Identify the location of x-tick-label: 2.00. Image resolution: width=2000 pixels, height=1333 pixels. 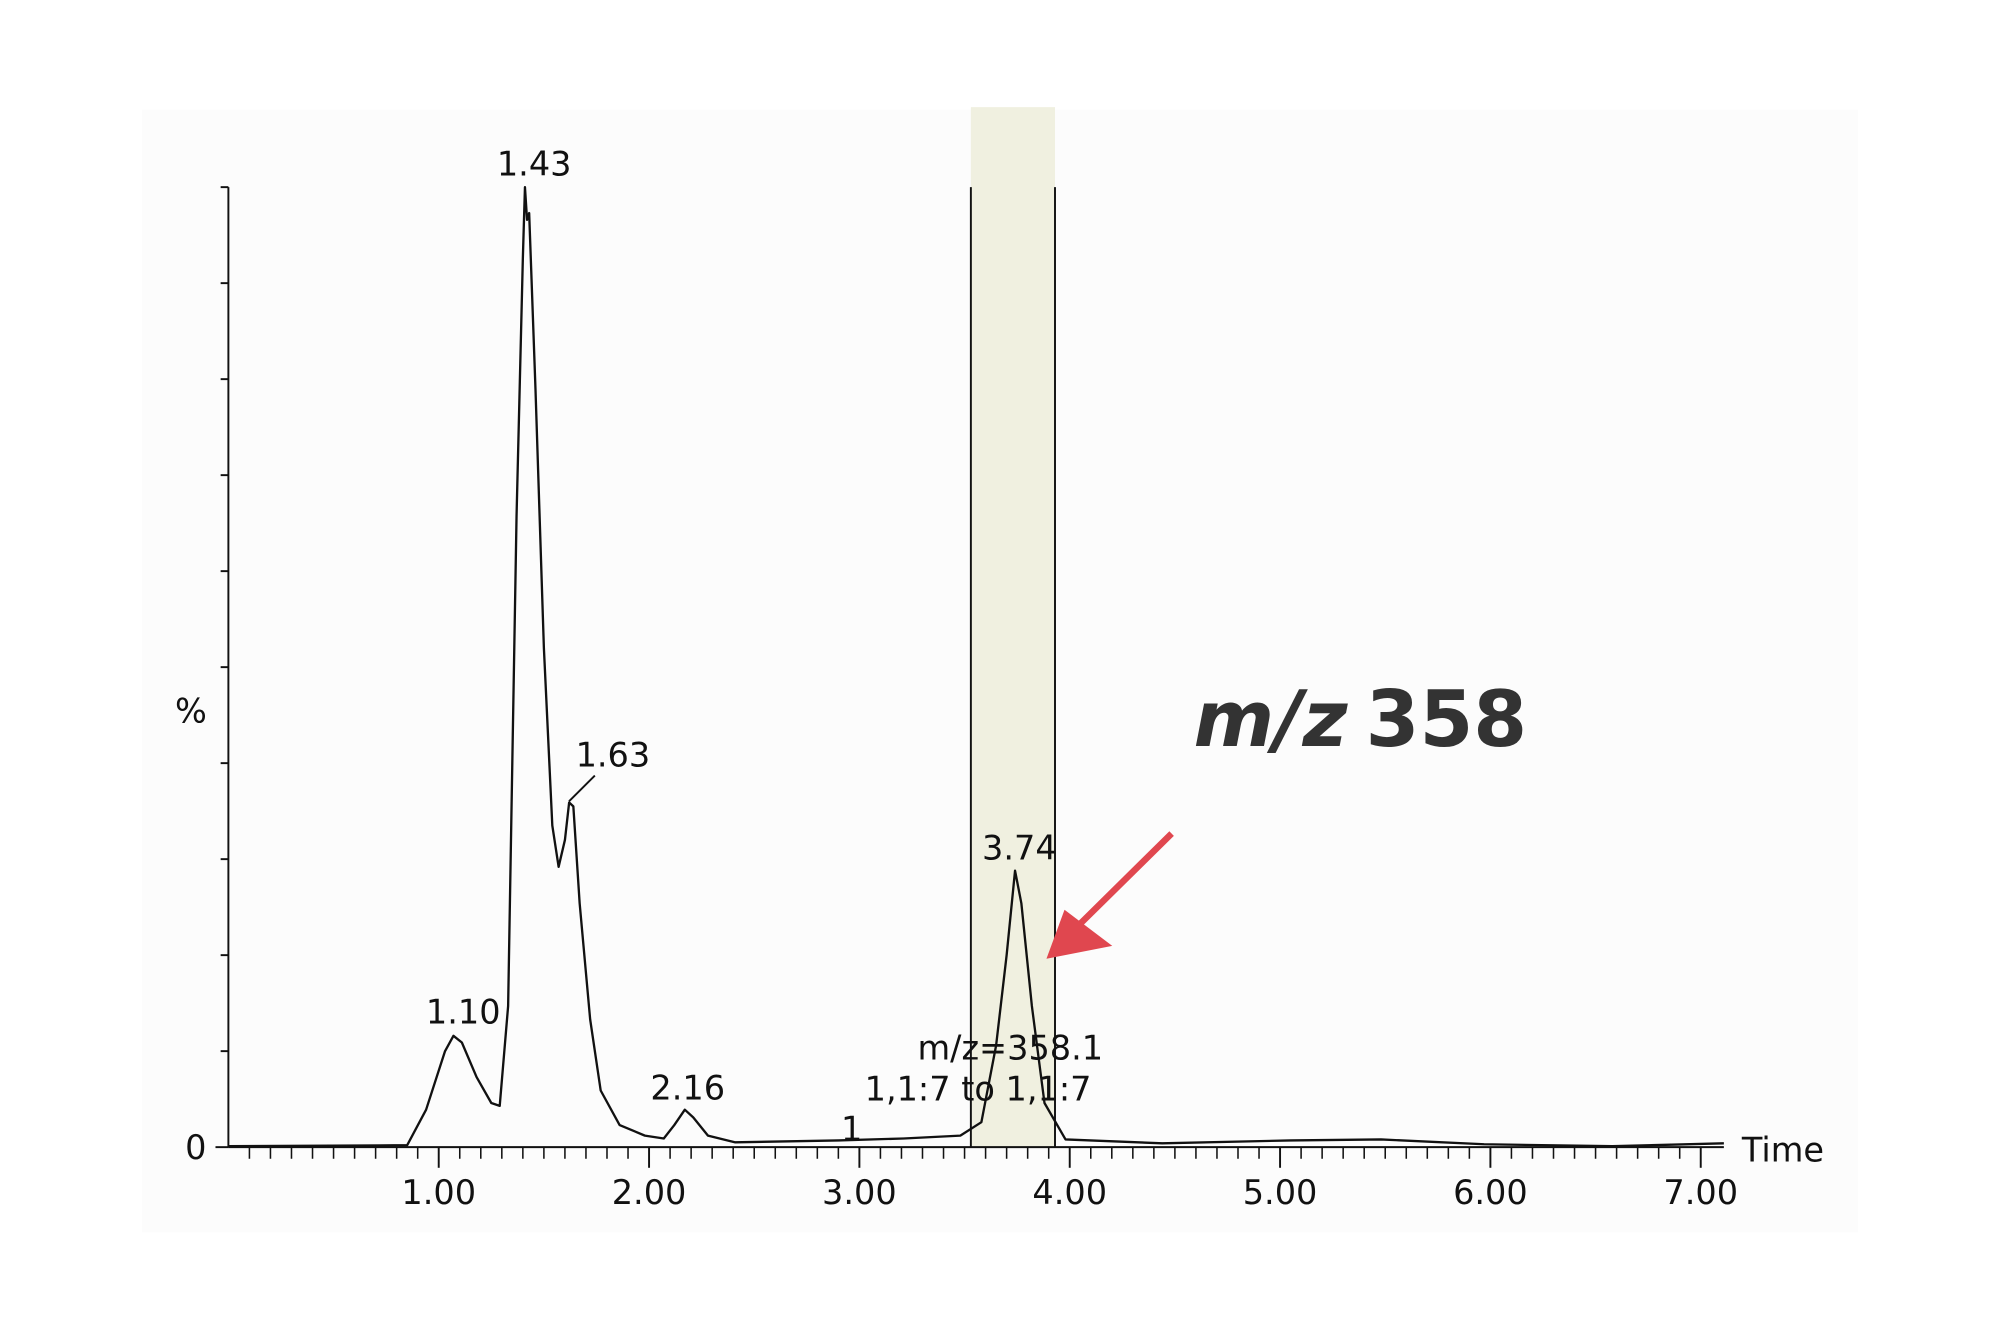
(649, 1192).